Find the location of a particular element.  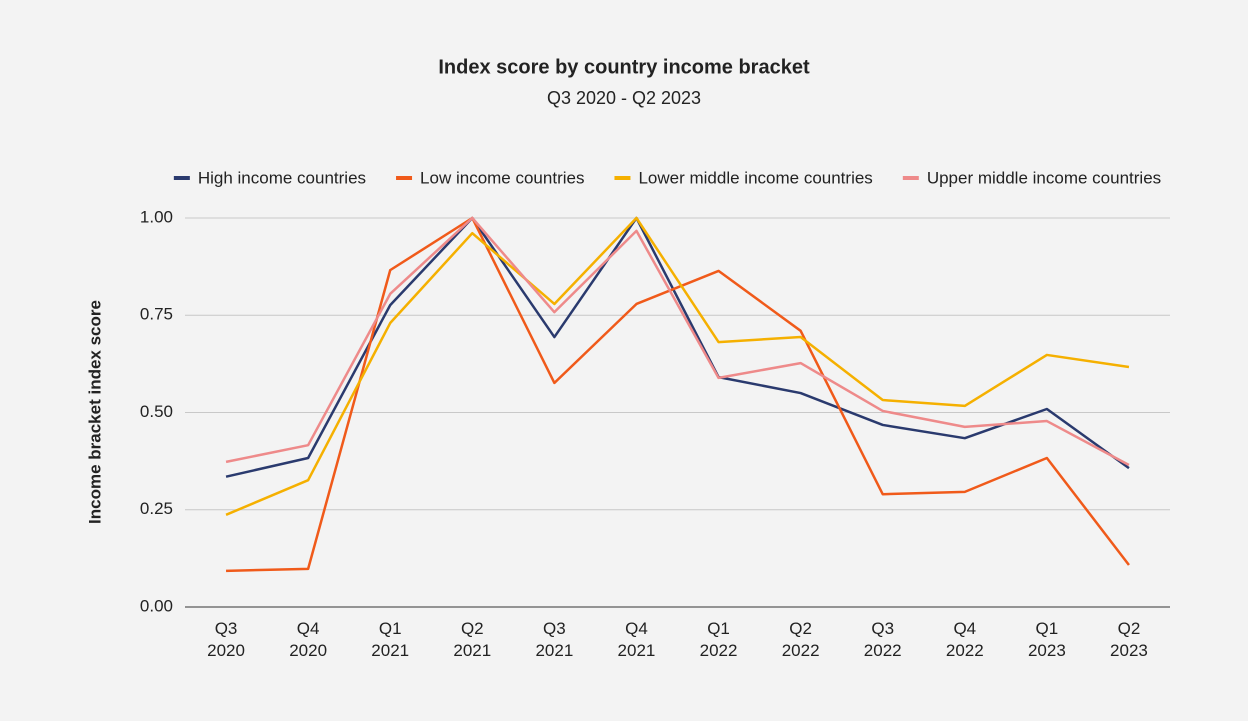

x-tick-label: Q1 2021 is located at coordinates (390, 639).